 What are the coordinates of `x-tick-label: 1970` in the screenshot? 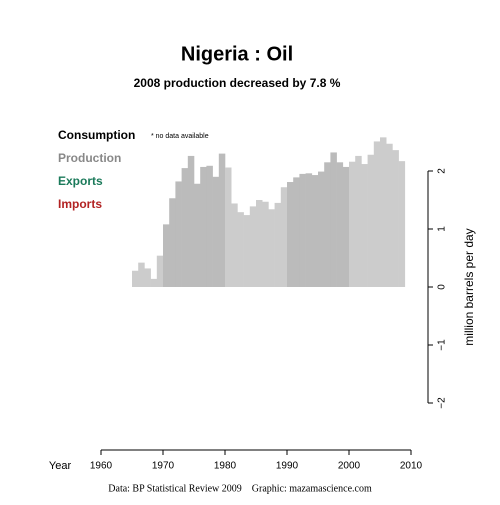 It's located at (163, 466).